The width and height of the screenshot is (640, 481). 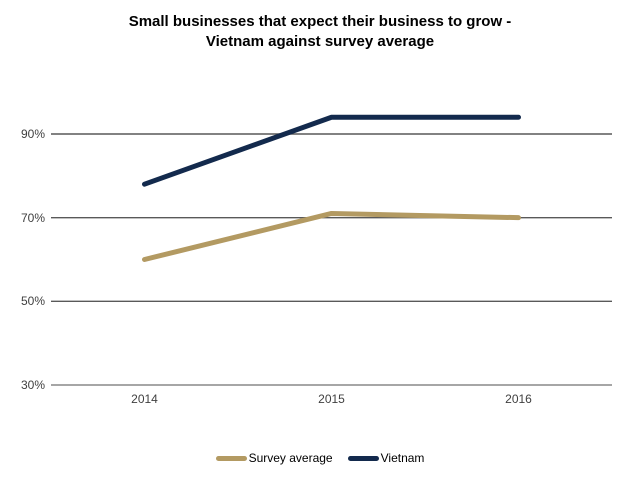 I want to click on legend-swatch-survey-average, so click(x=231, y=458).